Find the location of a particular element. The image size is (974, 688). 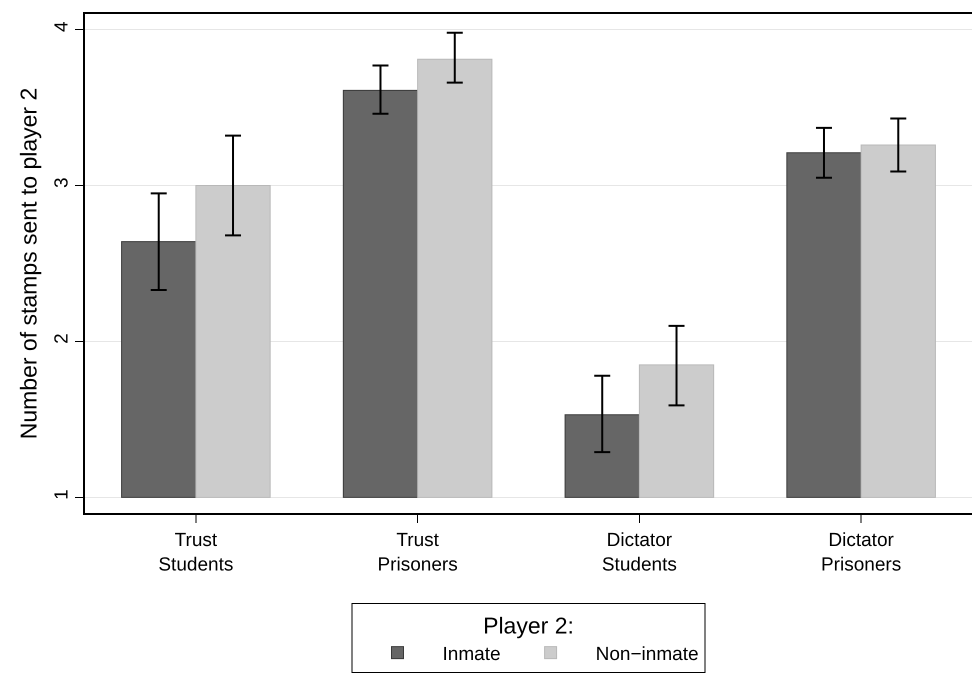

legend-title: Player 2: is located at coordinates (528, 625).